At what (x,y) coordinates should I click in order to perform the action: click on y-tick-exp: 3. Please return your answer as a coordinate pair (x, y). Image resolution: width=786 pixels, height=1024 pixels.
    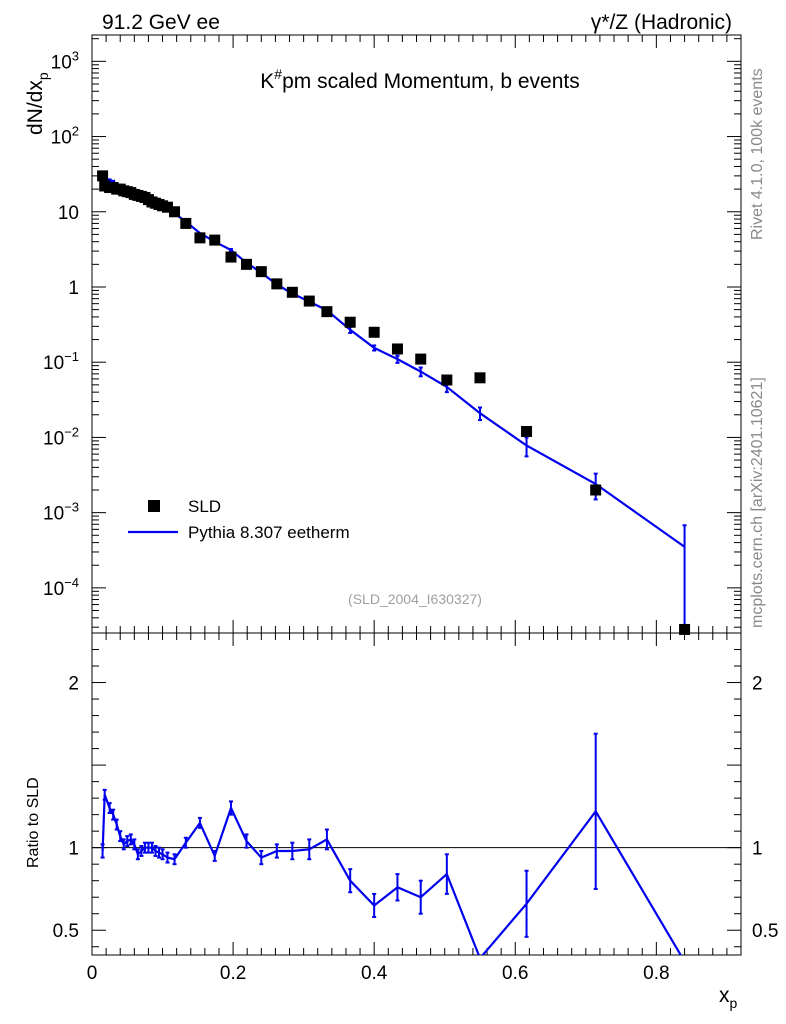
    Looking at the image, I should click on (75, 55).